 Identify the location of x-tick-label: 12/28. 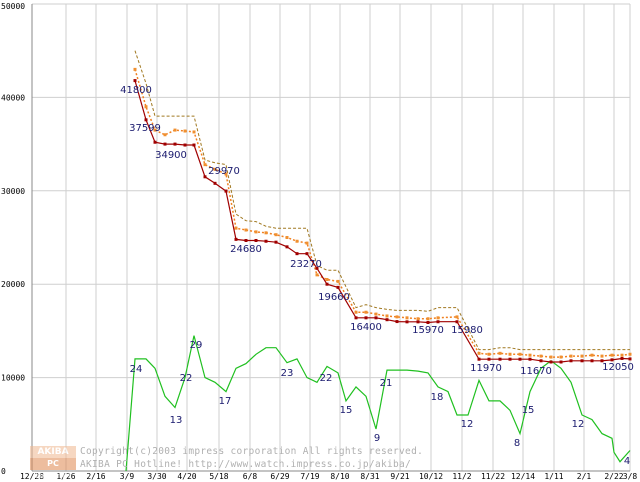
(32, 476).